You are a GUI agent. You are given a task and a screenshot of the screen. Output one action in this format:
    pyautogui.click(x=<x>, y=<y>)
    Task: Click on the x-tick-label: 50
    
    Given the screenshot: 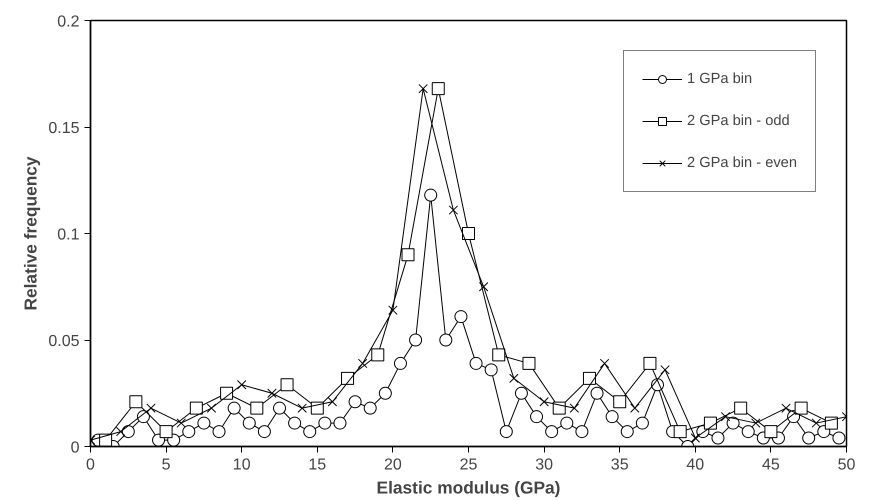 What is the action you would take?
    pyautogui.click(x=847, y=465)
    